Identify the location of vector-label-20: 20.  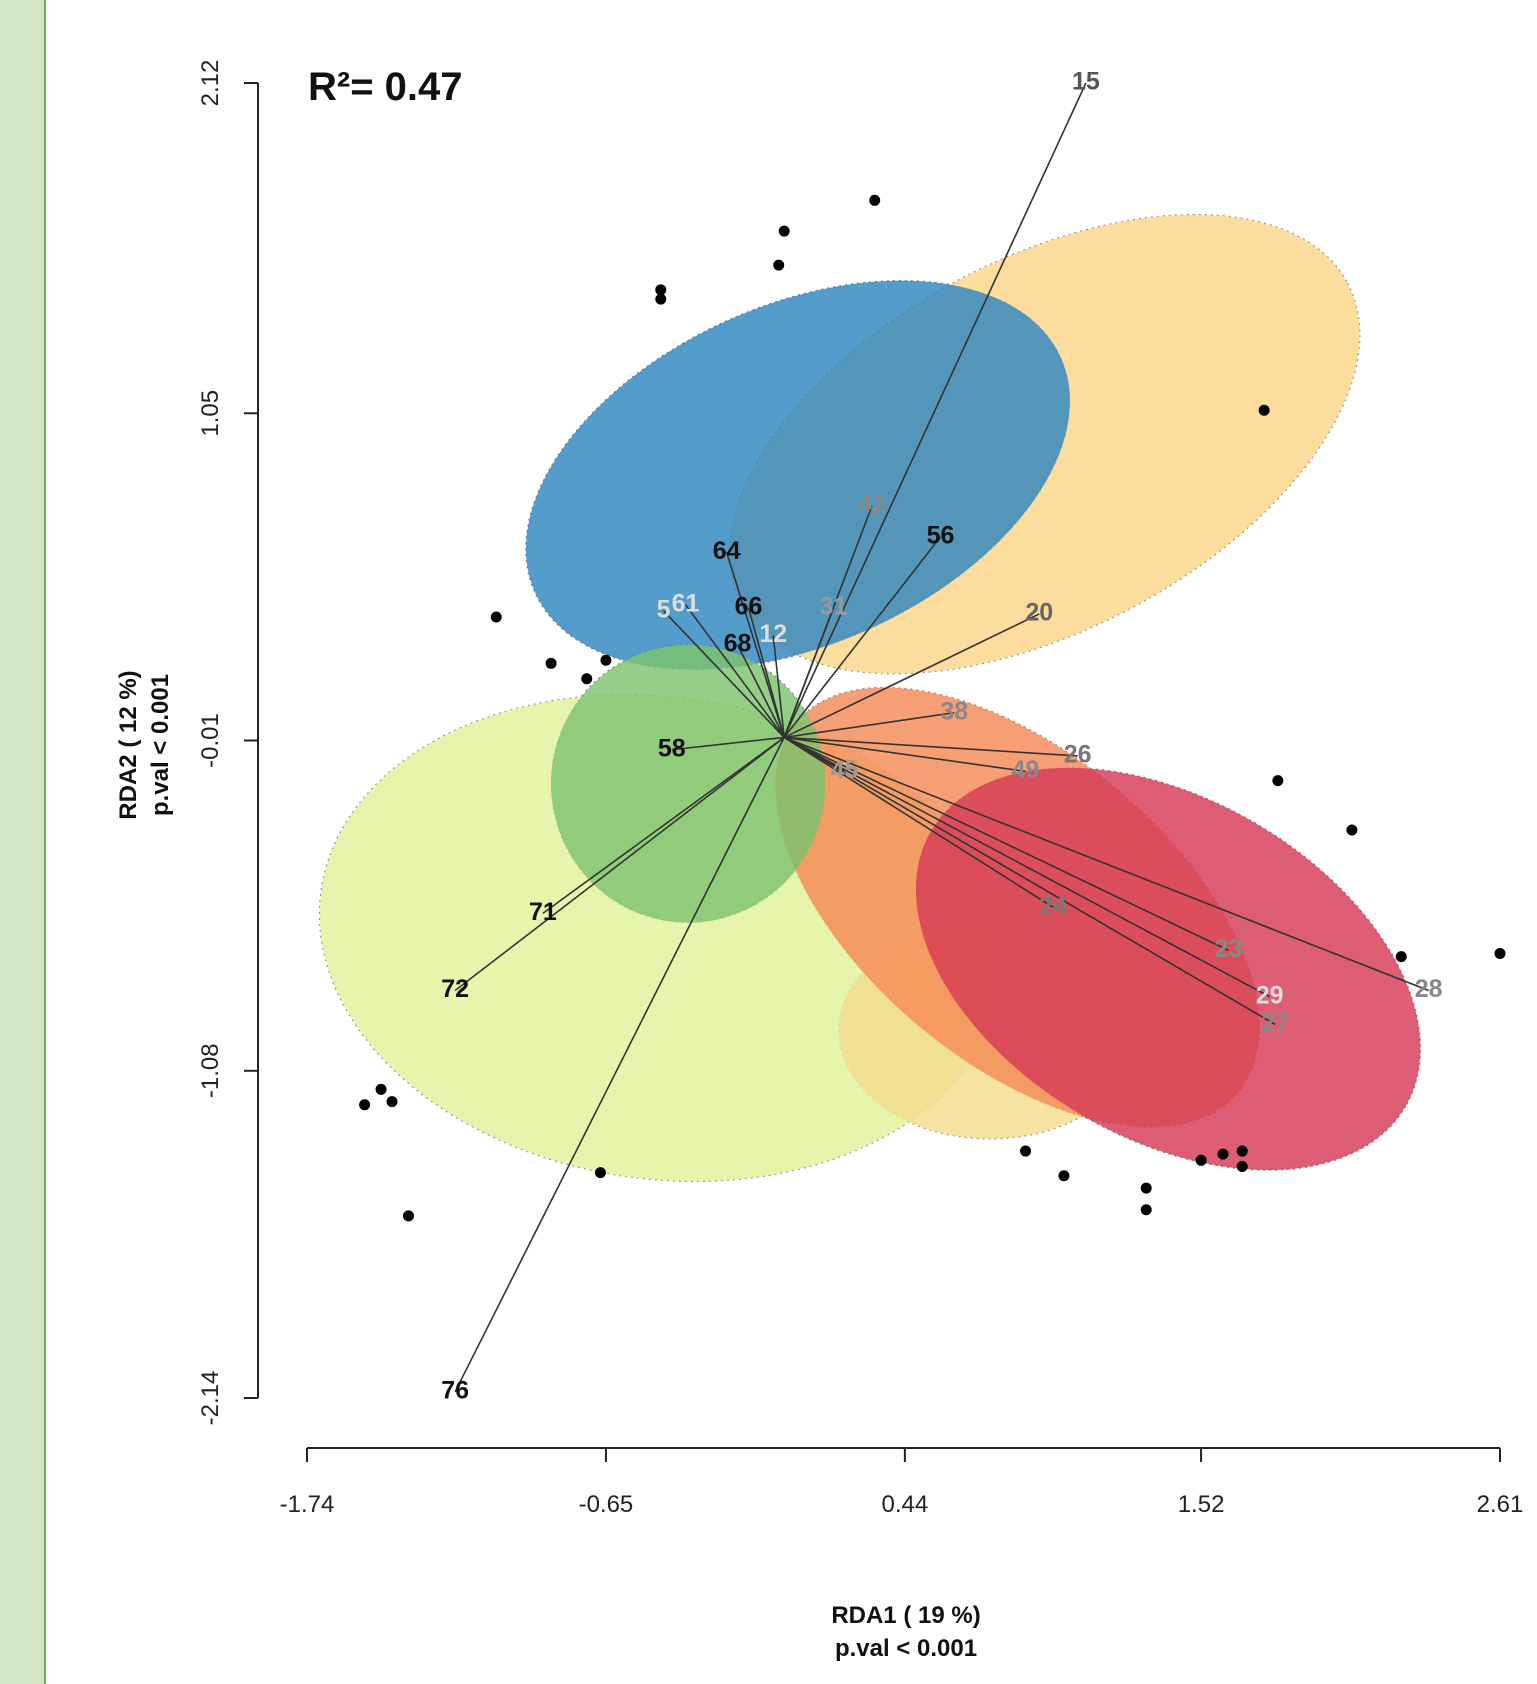
(1039, 613).